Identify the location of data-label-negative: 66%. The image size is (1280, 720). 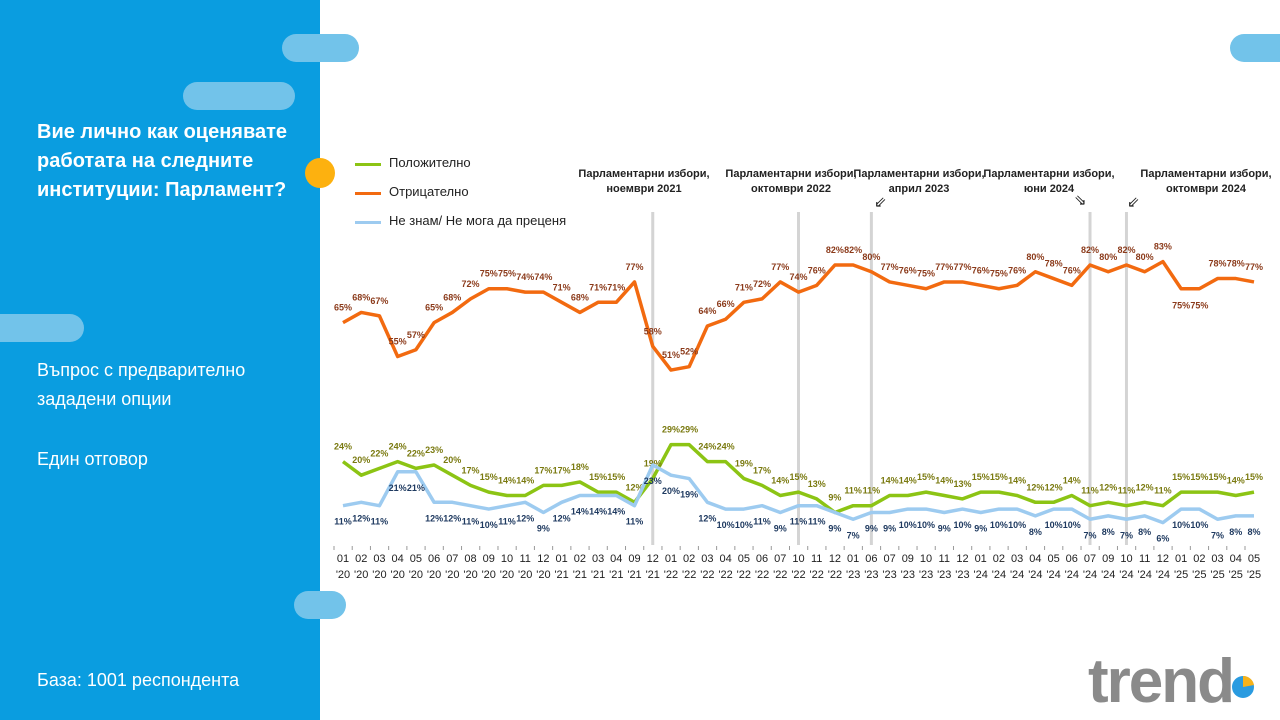
(726, 304).